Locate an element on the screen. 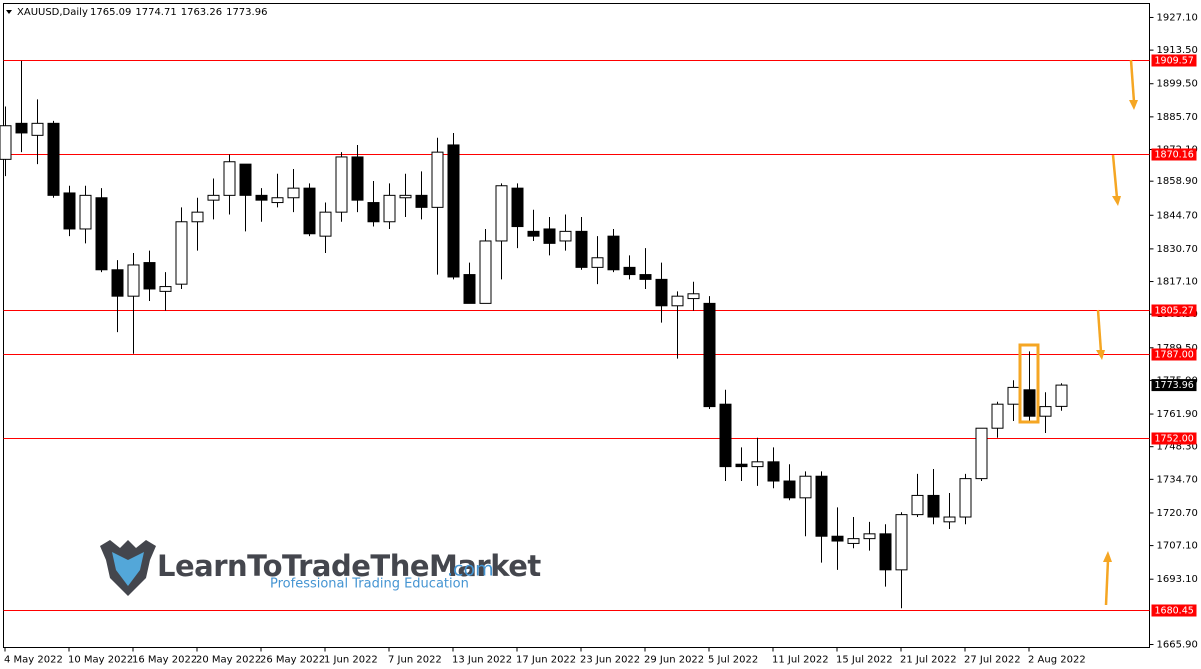 The image size is (1201, 669). ohlc-readout: 1765.09 1774.71 1763.26 1773.96 is located at coordinates (178, 12).